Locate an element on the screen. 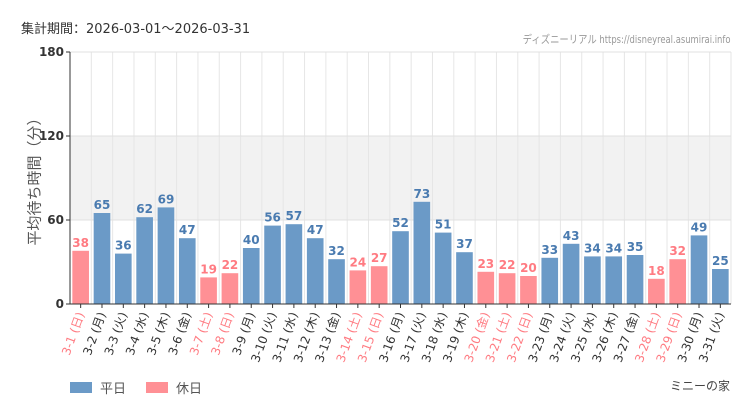  data-label: 49 is located at coordinates (699, 227).